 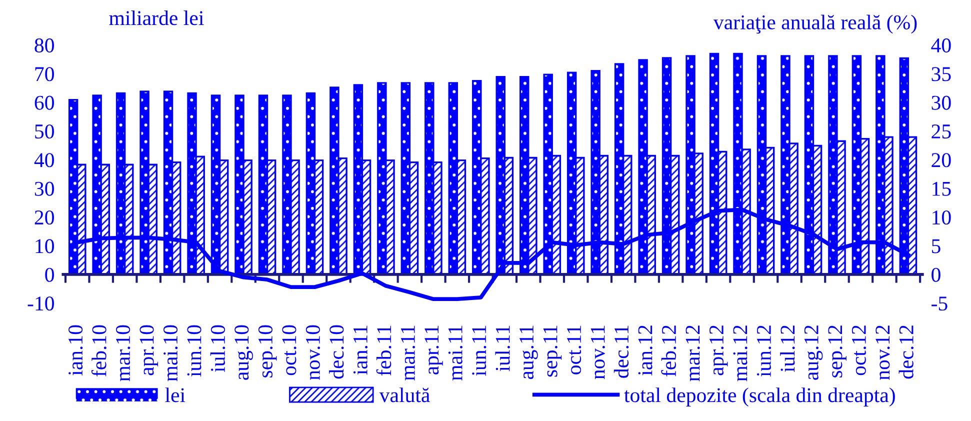 What do you see at coordinates (936, 275) in the screenshot?
I see `y2-tick-label: 0` at bounding box center [936, 275].